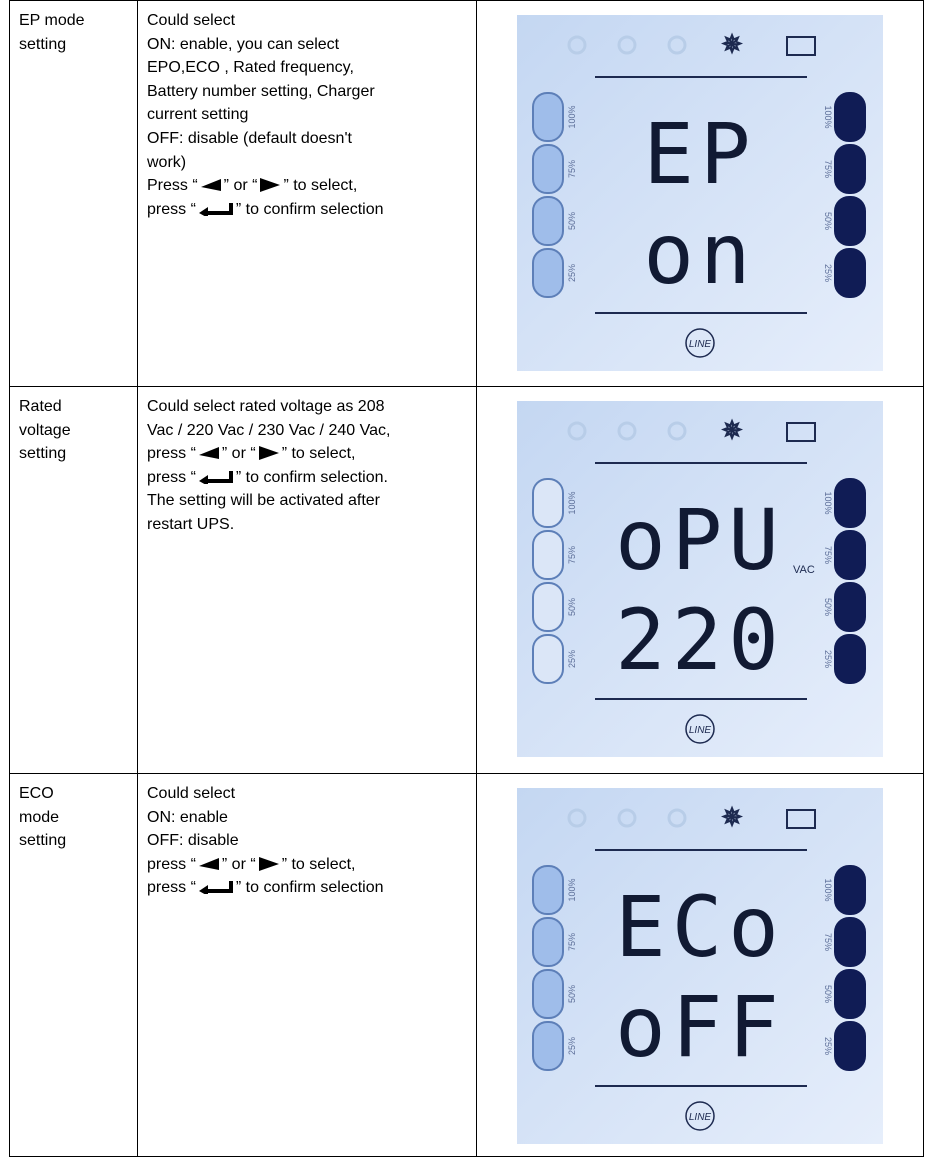 This screenshot has width=929, height=1160. Describe the element at coordinates (172, 186) in the screenshot. I see `text: Press “` at that location.